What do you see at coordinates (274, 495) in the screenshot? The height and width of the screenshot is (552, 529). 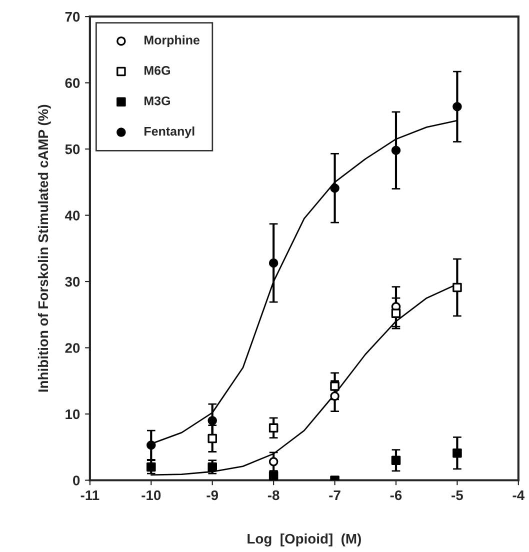 I see `x-tick-label: -8` at bounding box center [274, 495].